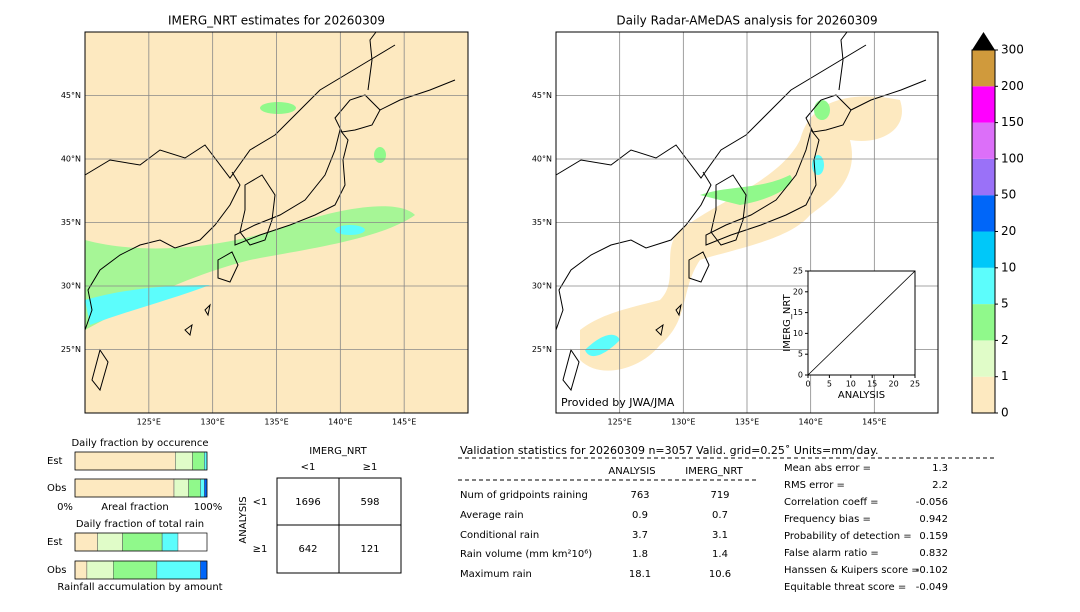 Image resolution: width=1080 pixels, height=612 pixels. I want to click on label: 1.4, so click(720, 554).